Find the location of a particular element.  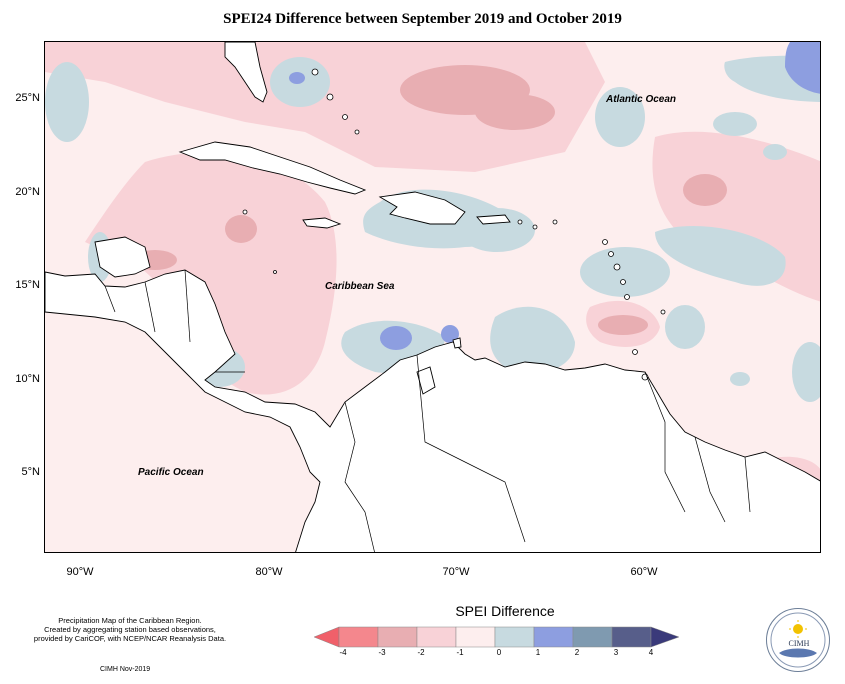

legend-tick: 2 is located at coordinates (577, 652).